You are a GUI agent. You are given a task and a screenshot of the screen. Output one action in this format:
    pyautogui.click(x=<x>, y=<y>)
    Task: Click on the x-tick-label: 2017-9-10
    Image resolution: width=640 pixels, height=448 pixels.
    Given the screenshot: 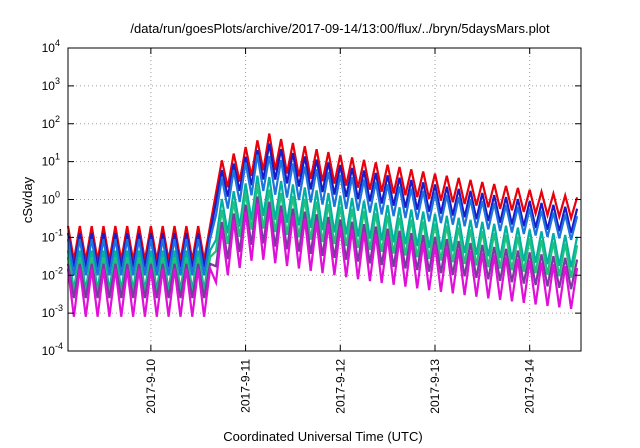 What is the action you would take?
    pyautogui.click(x=151, y=386)
    